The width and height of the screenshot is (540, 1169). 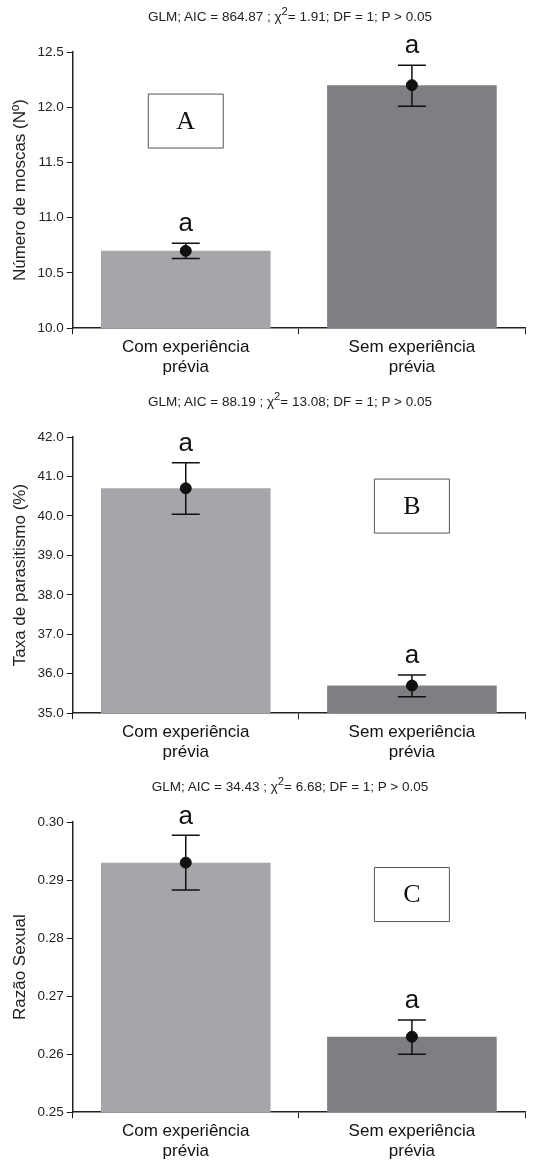 I want to click on y-tick-label: 12.0, so click(x=50, y=106).